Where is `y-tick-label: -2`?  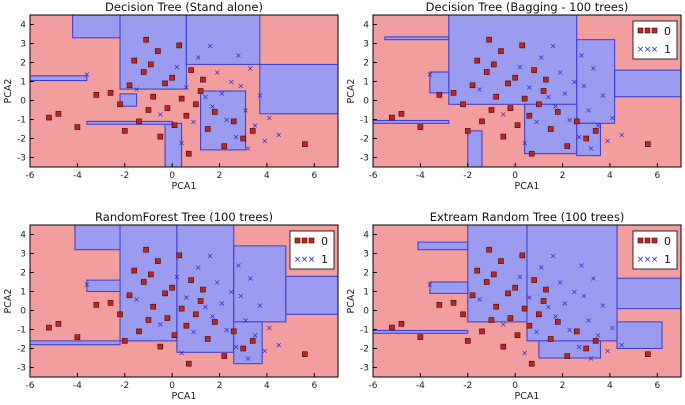 y-tick-label: -2 is located at coordinates (364, 350).